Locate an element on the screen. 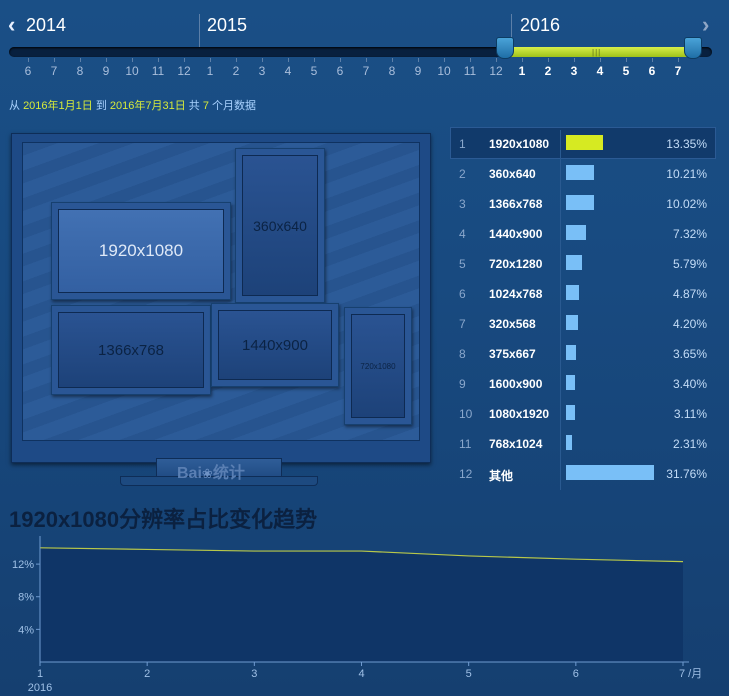 The width and height of the screenshot is (729, 696). baidu-tongji-logo: Bai❀统计 is located at coordinates (211, 471).